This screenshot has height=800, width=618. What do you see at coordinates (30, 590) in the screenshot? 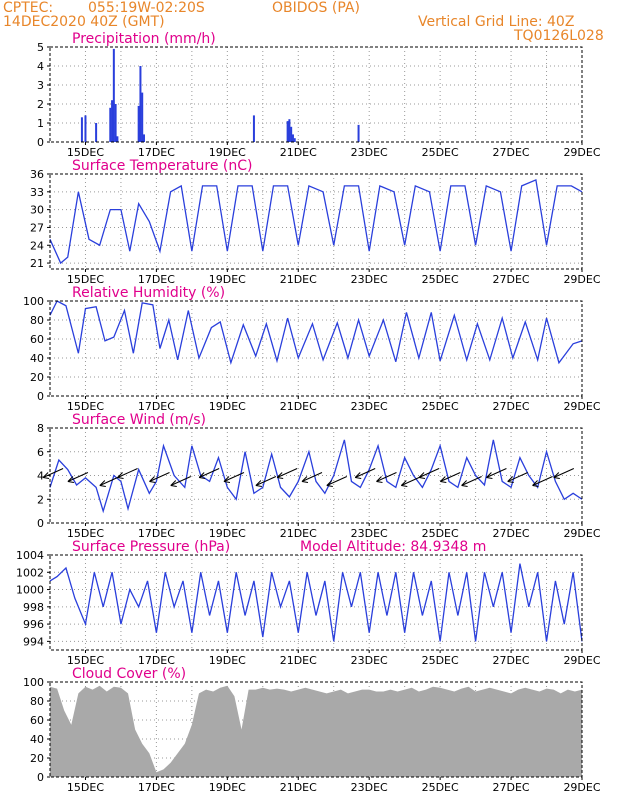
I see `y-tick-label: 1000` at bounding box center [30, 590].